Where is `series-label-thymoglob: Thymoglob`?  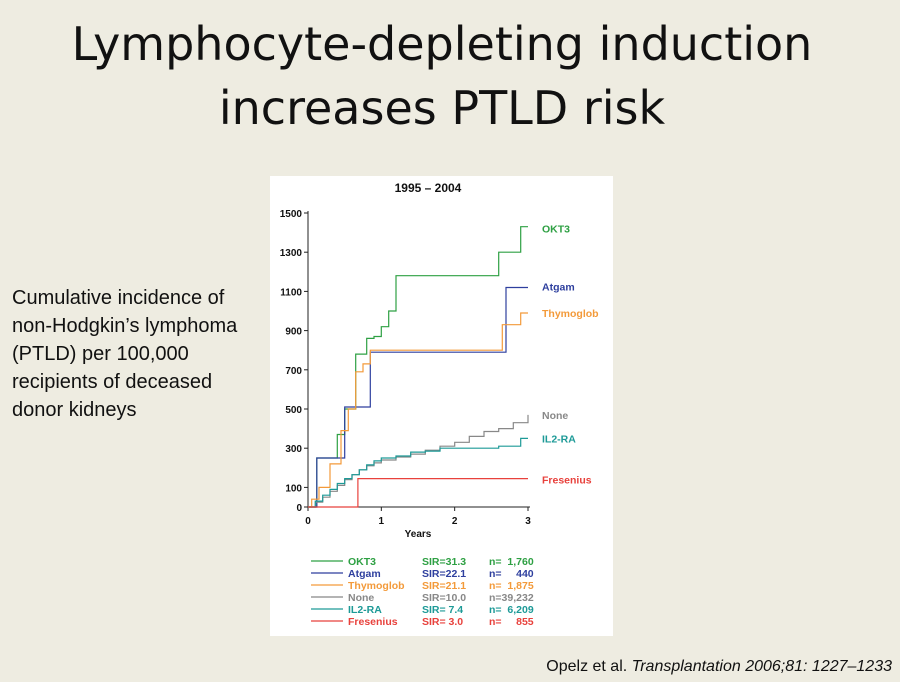 series-label-thymoglob: Thymoglob is located at coordinates (570, 314).